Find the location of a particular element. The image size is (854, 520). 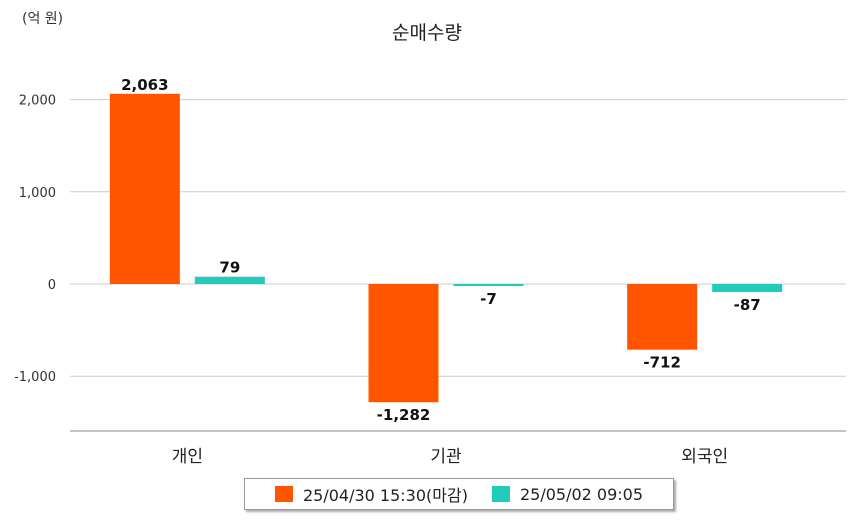

data-label-외국인-series-2: -87 is located at coordinates (747, 305).